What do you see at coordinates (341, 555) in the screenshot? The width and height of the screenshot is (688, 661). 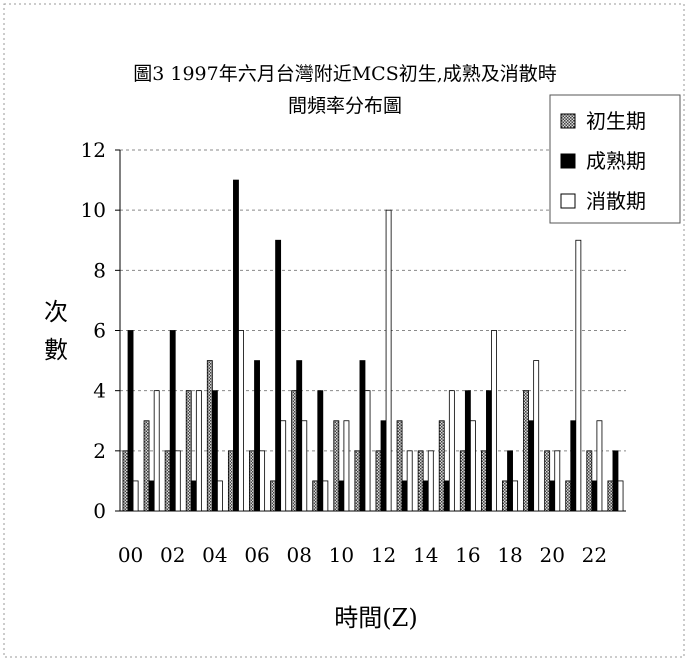 I see `x-tick-label: 10` at bounding box center [341, 555].